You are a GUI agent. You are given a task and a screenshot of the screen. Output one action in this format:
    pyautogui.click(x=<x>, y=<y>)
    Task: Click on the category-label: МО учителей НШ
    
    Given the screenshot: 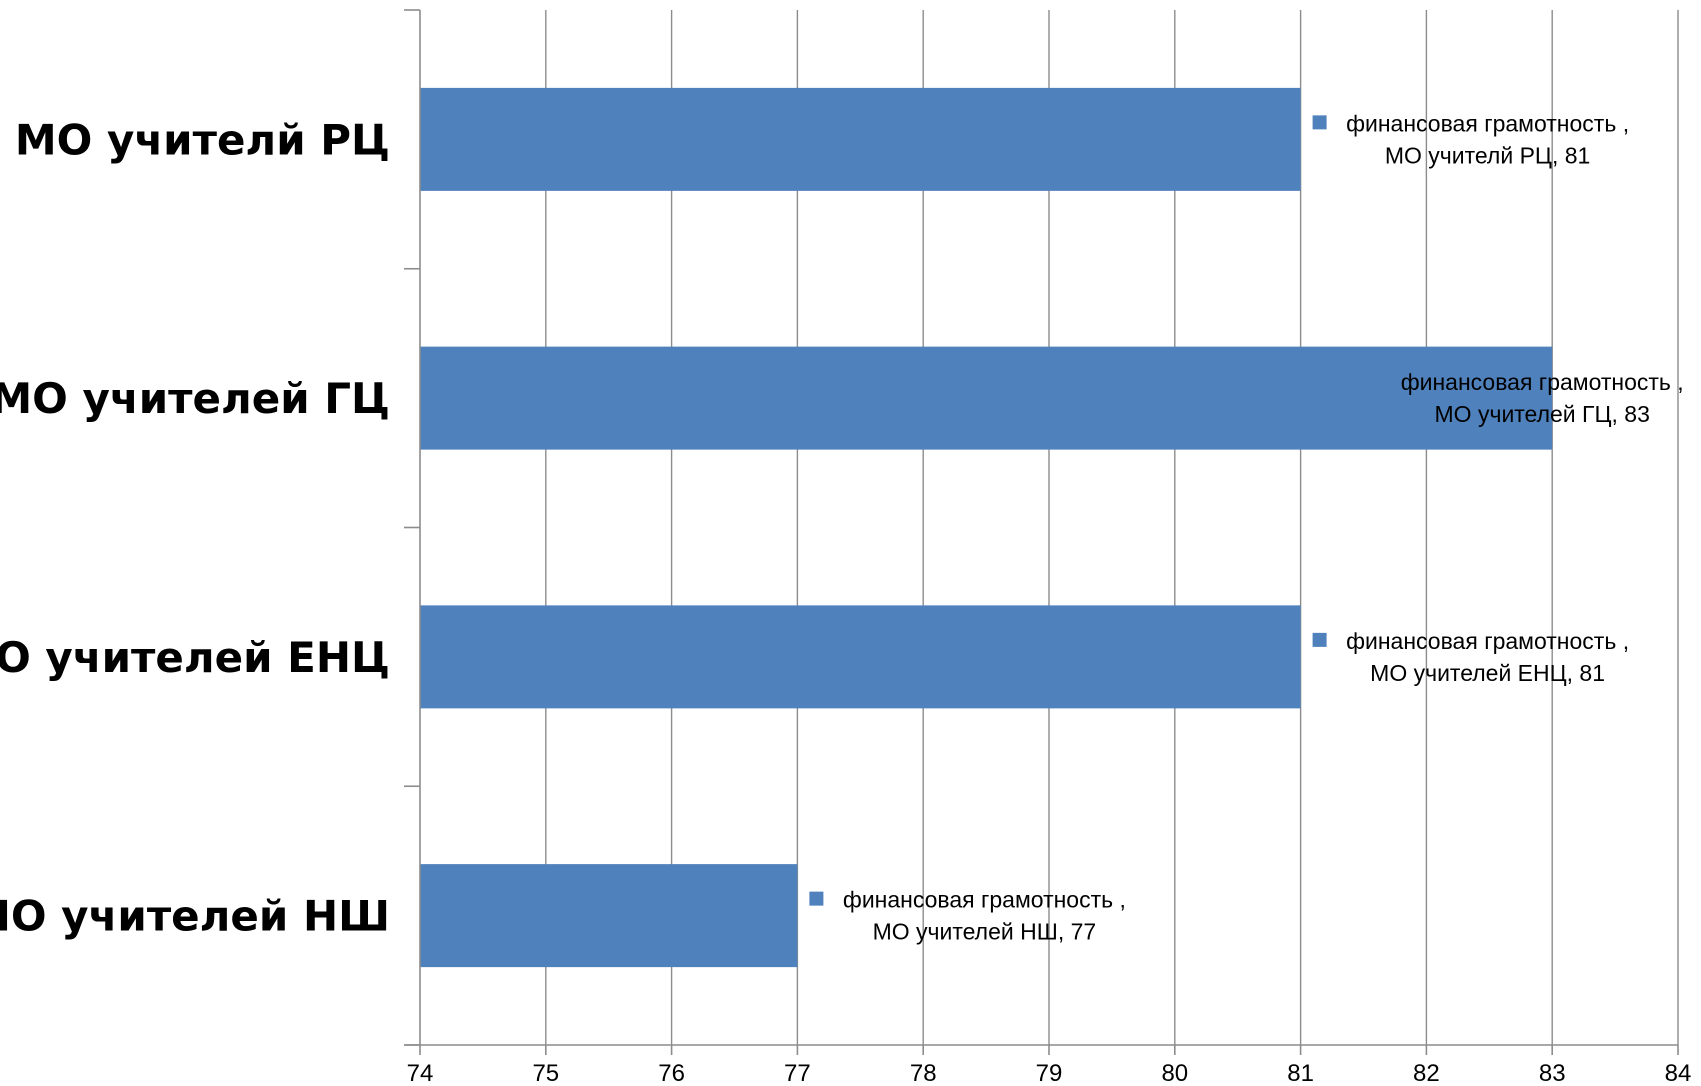 What is the action you would take?
    pyautogui.click(x=195, y=916)
    